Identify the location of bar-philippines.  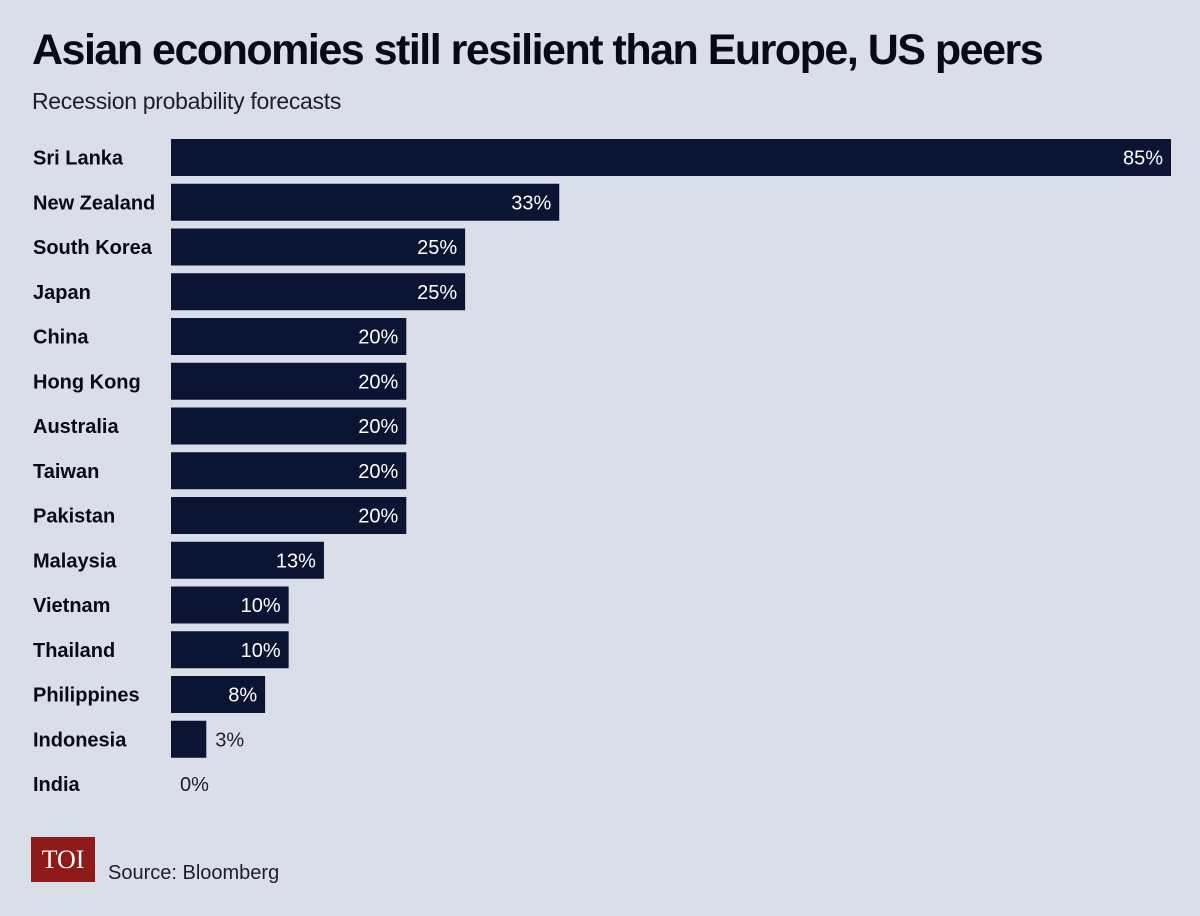
(218, 694).